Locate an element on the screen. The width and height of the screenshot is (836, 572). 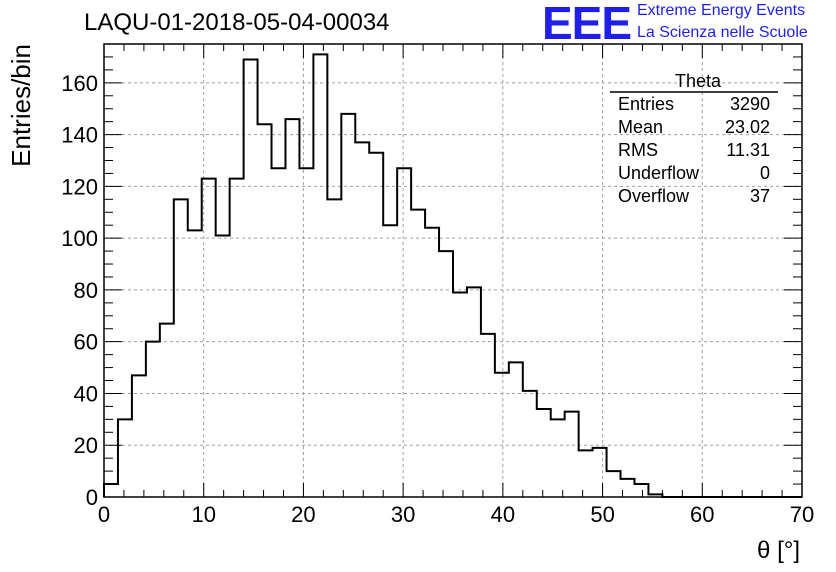
stats-row-value: 37 is located at coordinates (760, 196).